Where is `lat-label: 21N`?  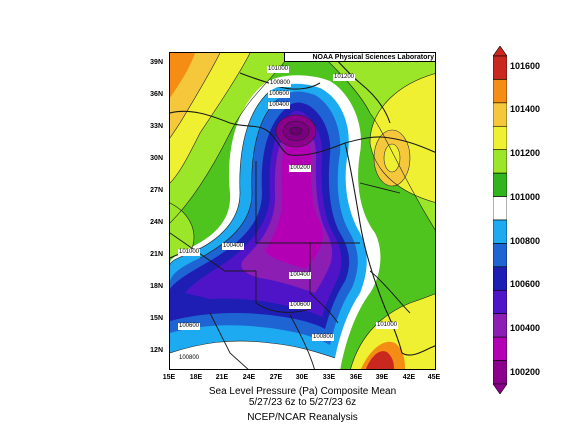
lat-label: 21N is located at coordinates (156, 254).